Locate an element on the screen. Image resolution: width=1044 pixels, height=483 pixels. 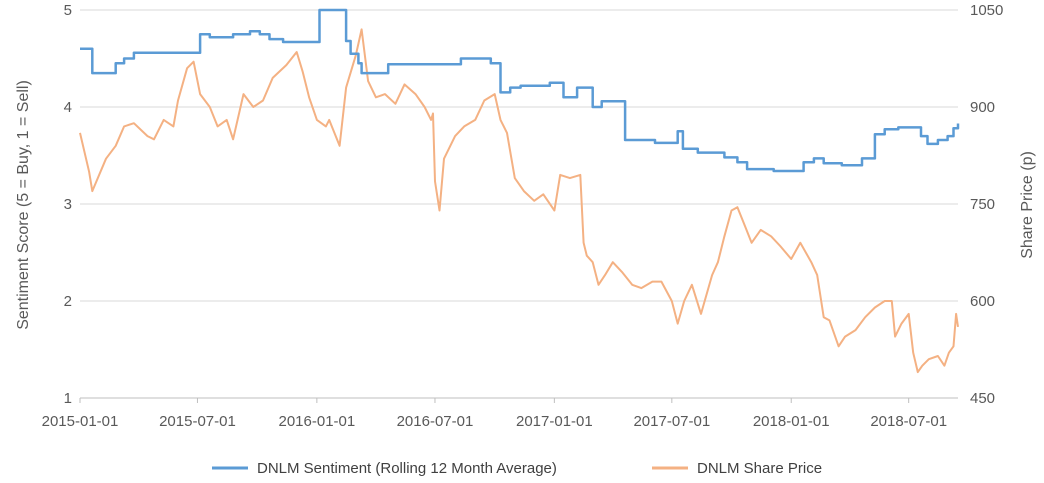
x-tick-label: 2017-07-01 is located at coordinates (671, 421).